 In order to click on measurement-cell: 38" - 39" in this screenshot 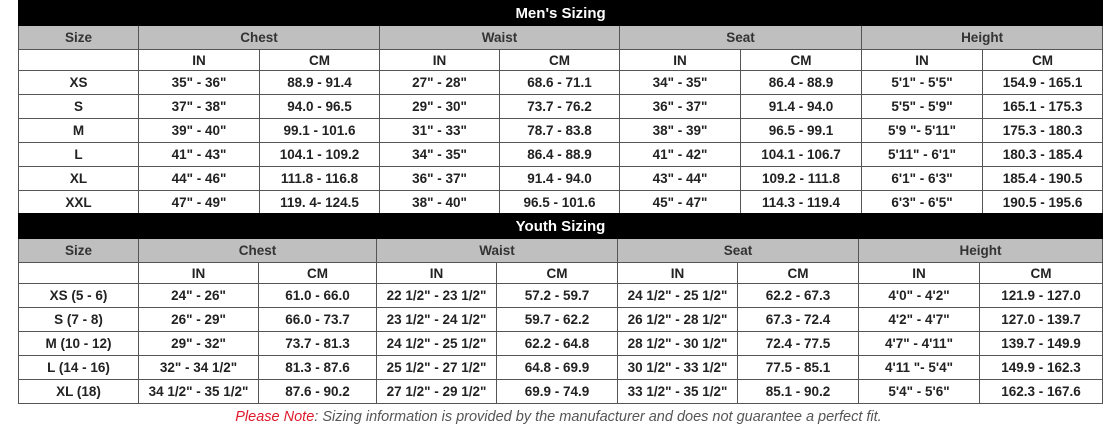, I will do `click(680, 130)`.